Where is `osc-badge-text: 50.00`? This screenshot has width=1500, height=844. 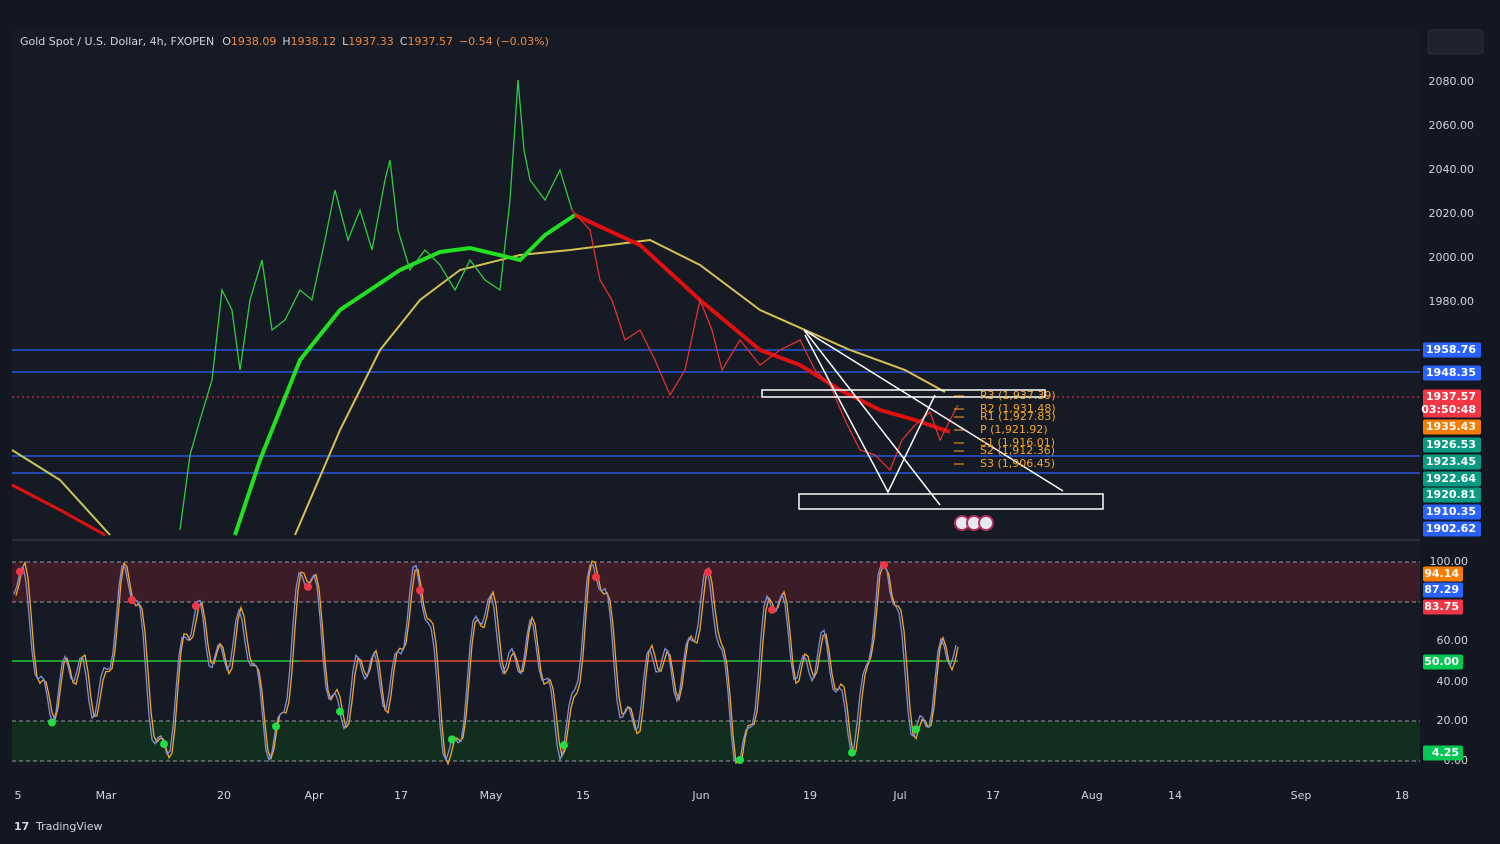 osc-badge-text: 50.00 is located at coordinates (1441, 661).